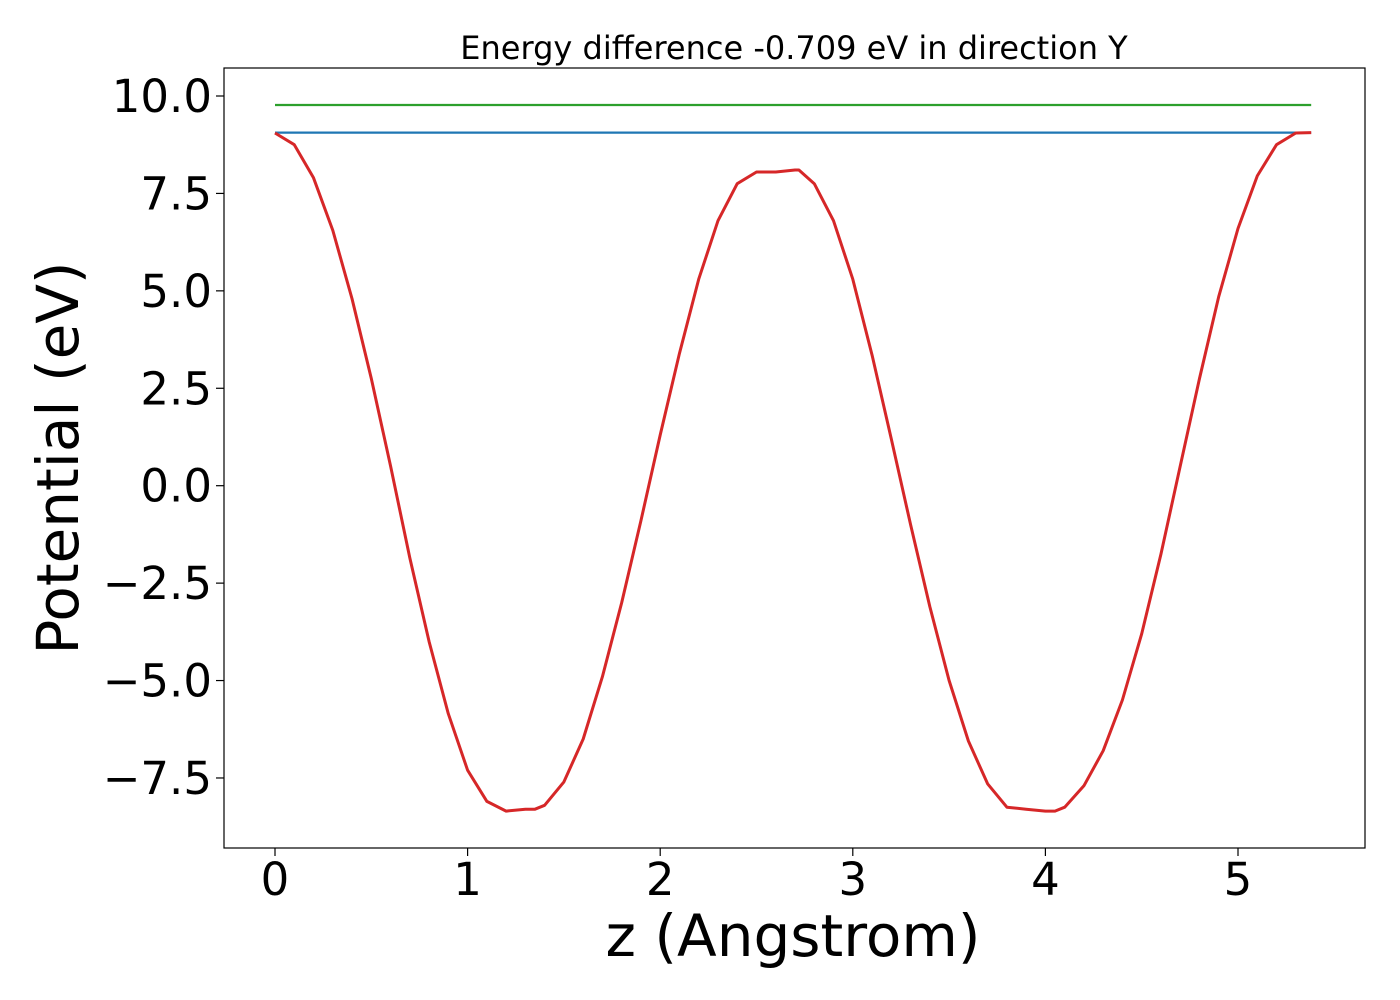  What do you see at coordinates (162, 96) in the screenshot?
I see `y-tick-label: 10.0` at bounding box center [162, 96].